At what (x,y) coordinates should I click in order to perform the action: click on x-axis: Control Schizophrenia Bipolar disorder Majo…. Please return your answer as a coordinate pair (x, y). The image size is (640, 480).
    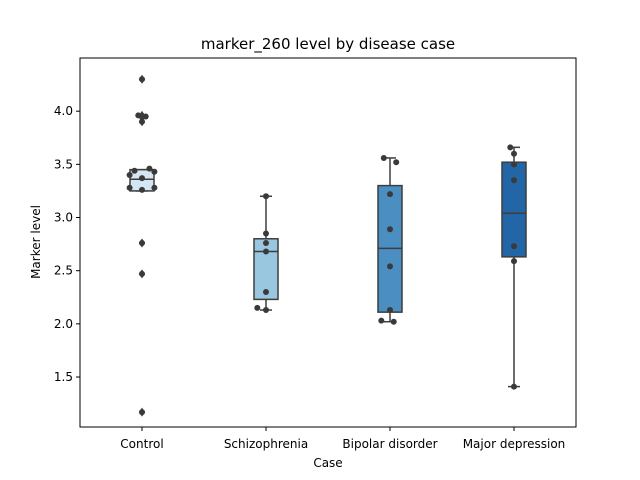
    Looking at the image, I should click on (342, 439).